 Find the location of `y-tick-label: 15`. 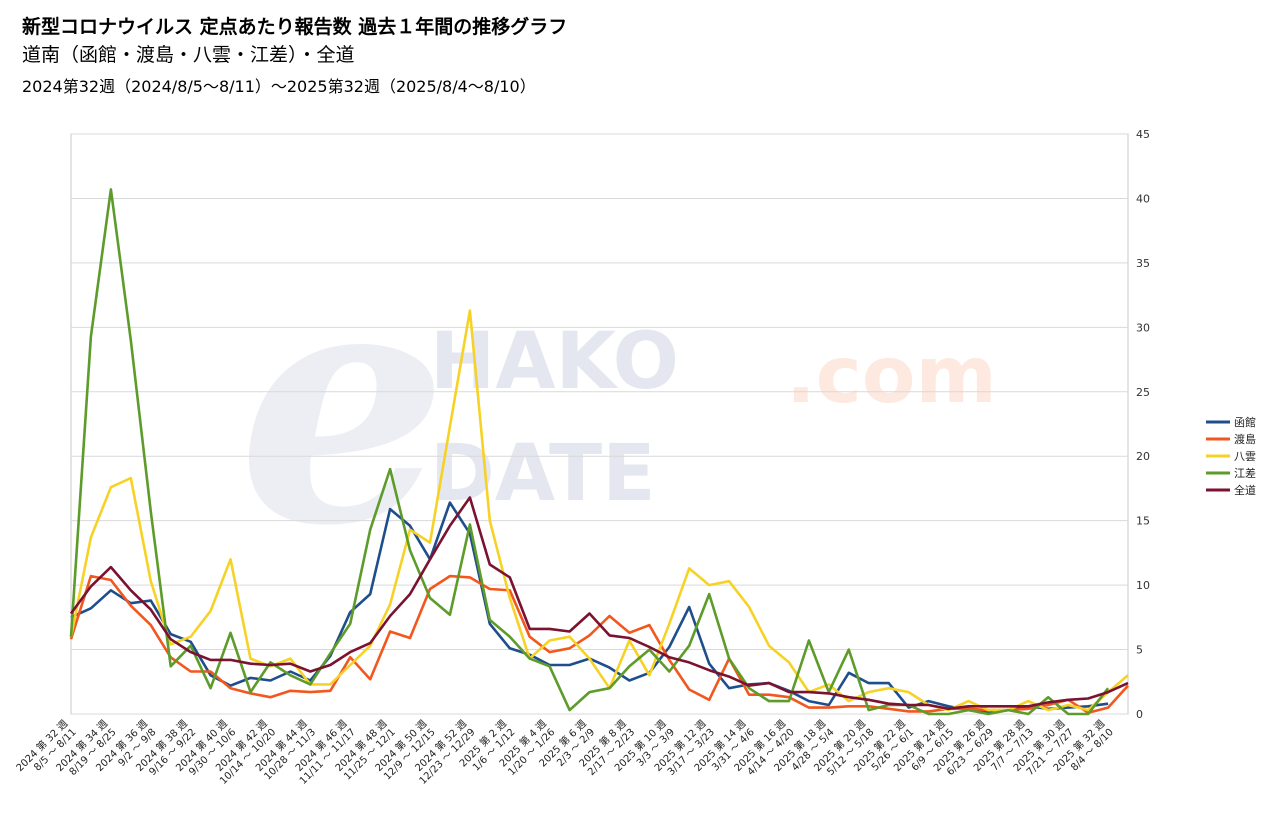

y-tick-label: 15 is located at coordinates (1143, 521).